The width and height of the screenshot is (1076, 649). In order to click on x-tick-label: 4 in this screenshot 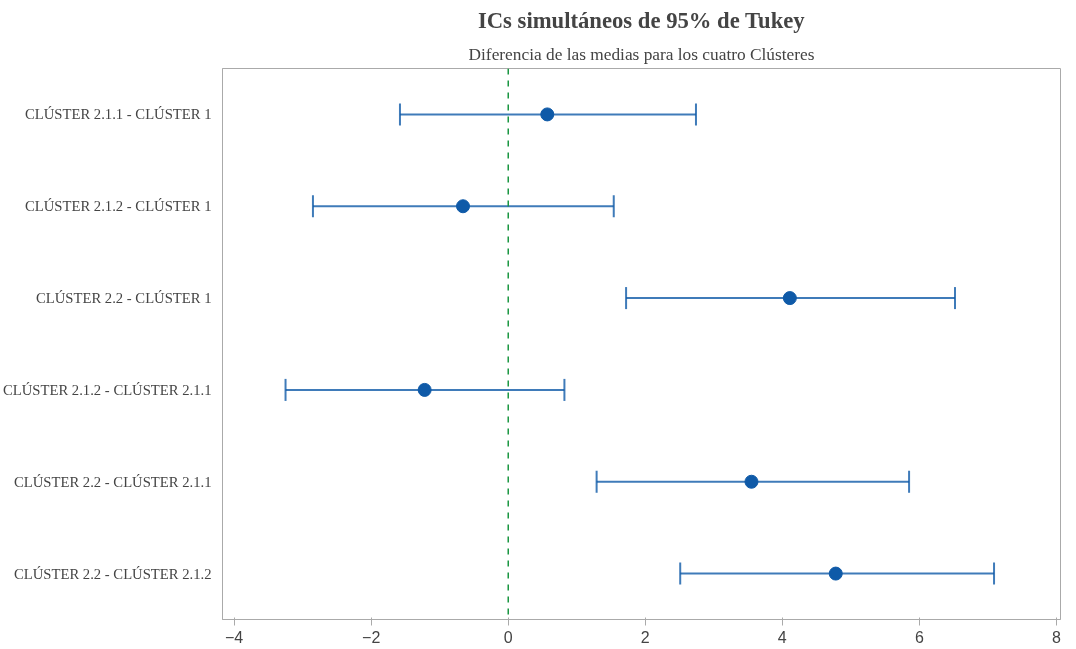, I will do `click(782, 637)`.